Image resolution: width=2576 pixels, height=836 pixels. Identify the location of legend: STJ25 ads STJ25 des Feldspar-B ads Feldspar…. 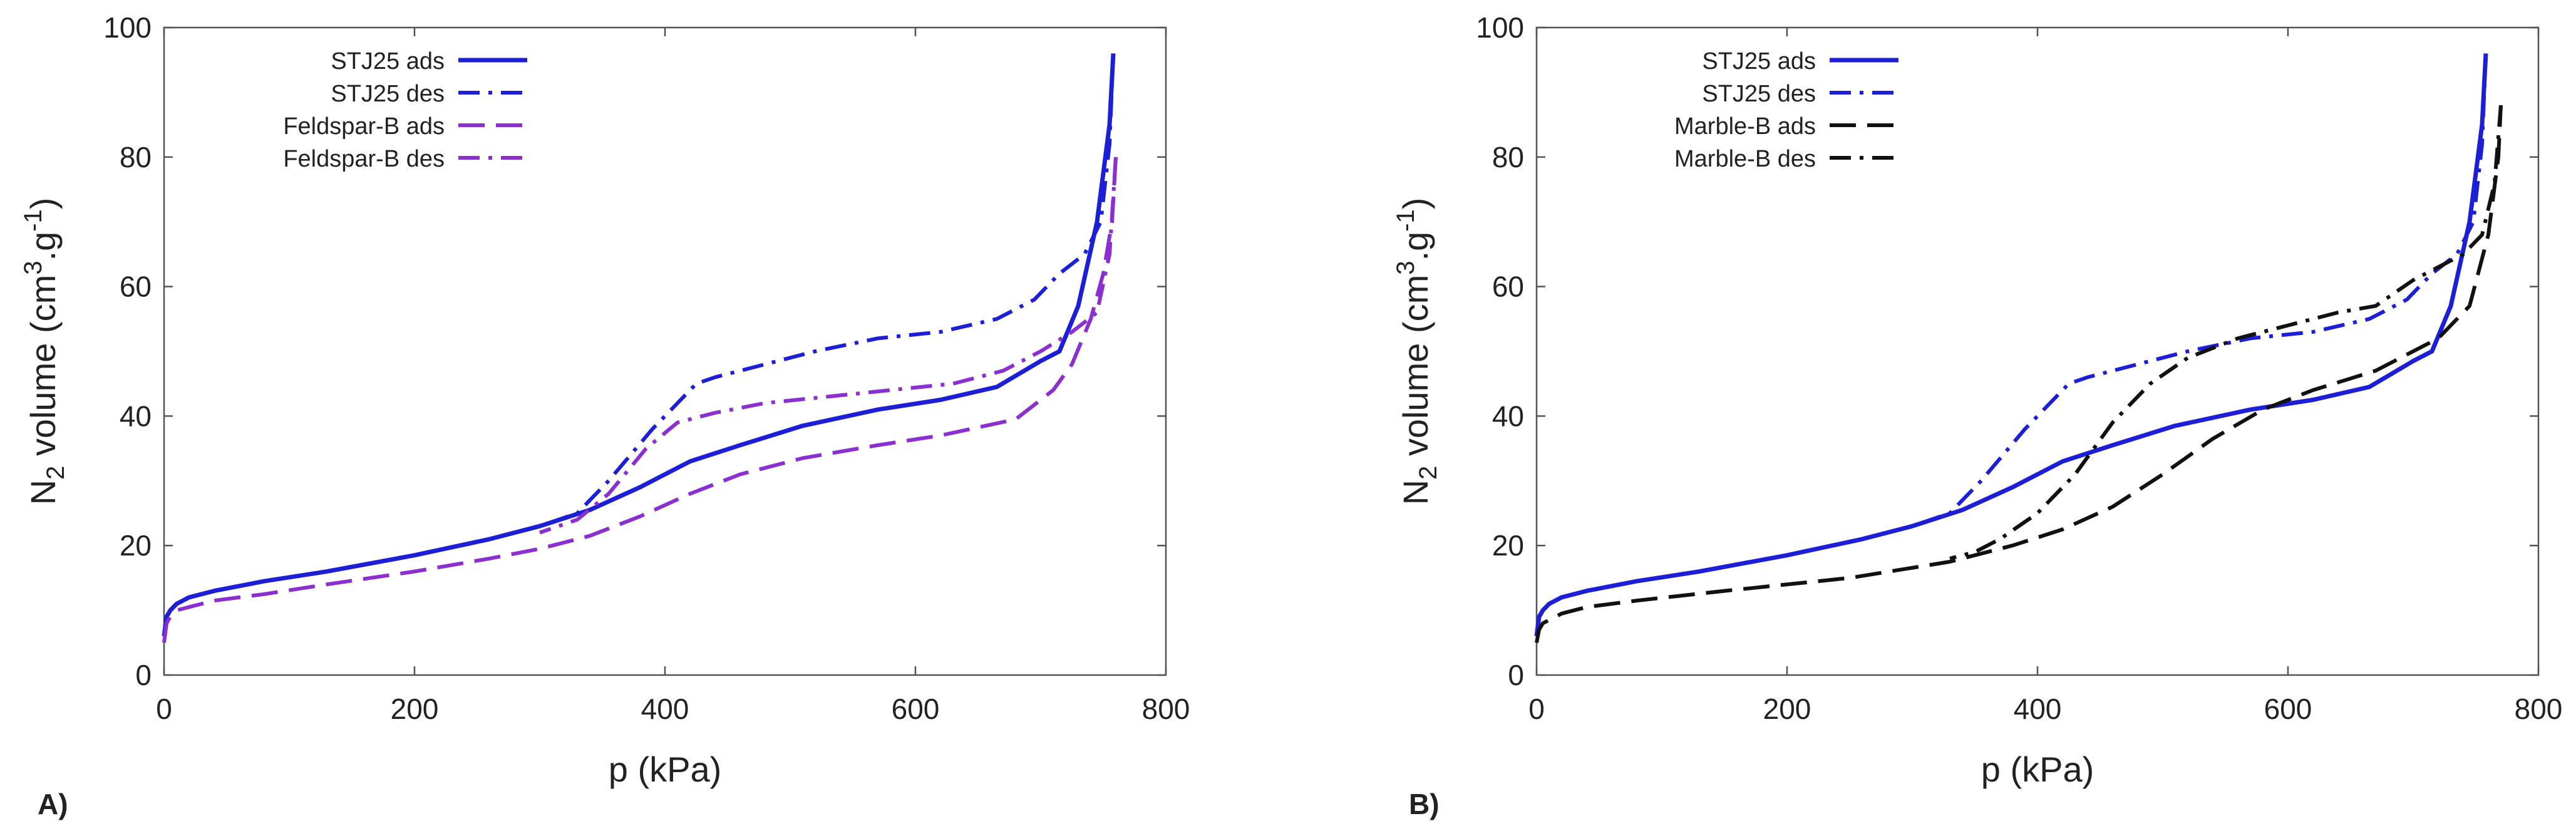
(405, 110).